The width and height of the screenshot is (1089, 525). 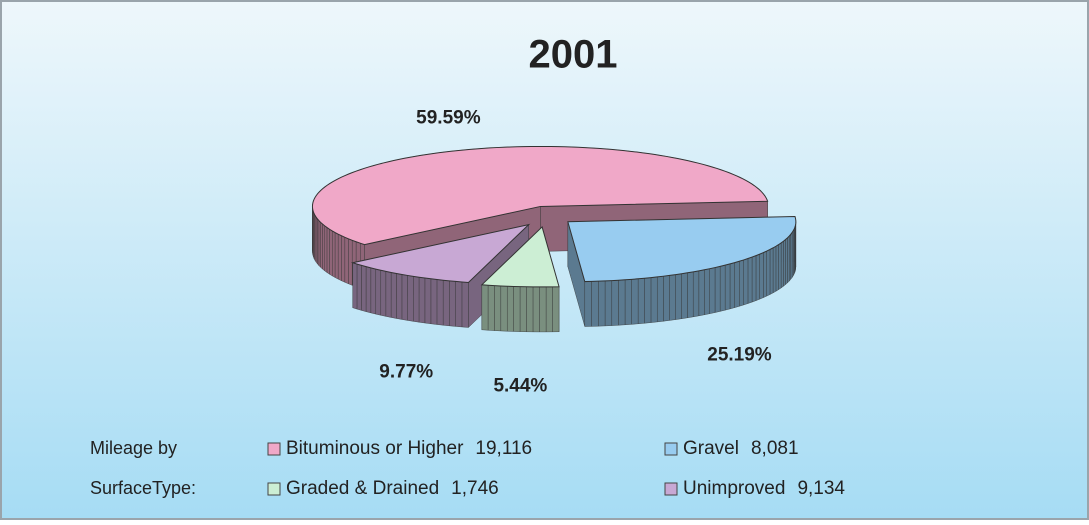 What do you see at coordinates (775, 448) in the screenshot?
I see `legend-value: 8,081` at bounding box center [775, 448].